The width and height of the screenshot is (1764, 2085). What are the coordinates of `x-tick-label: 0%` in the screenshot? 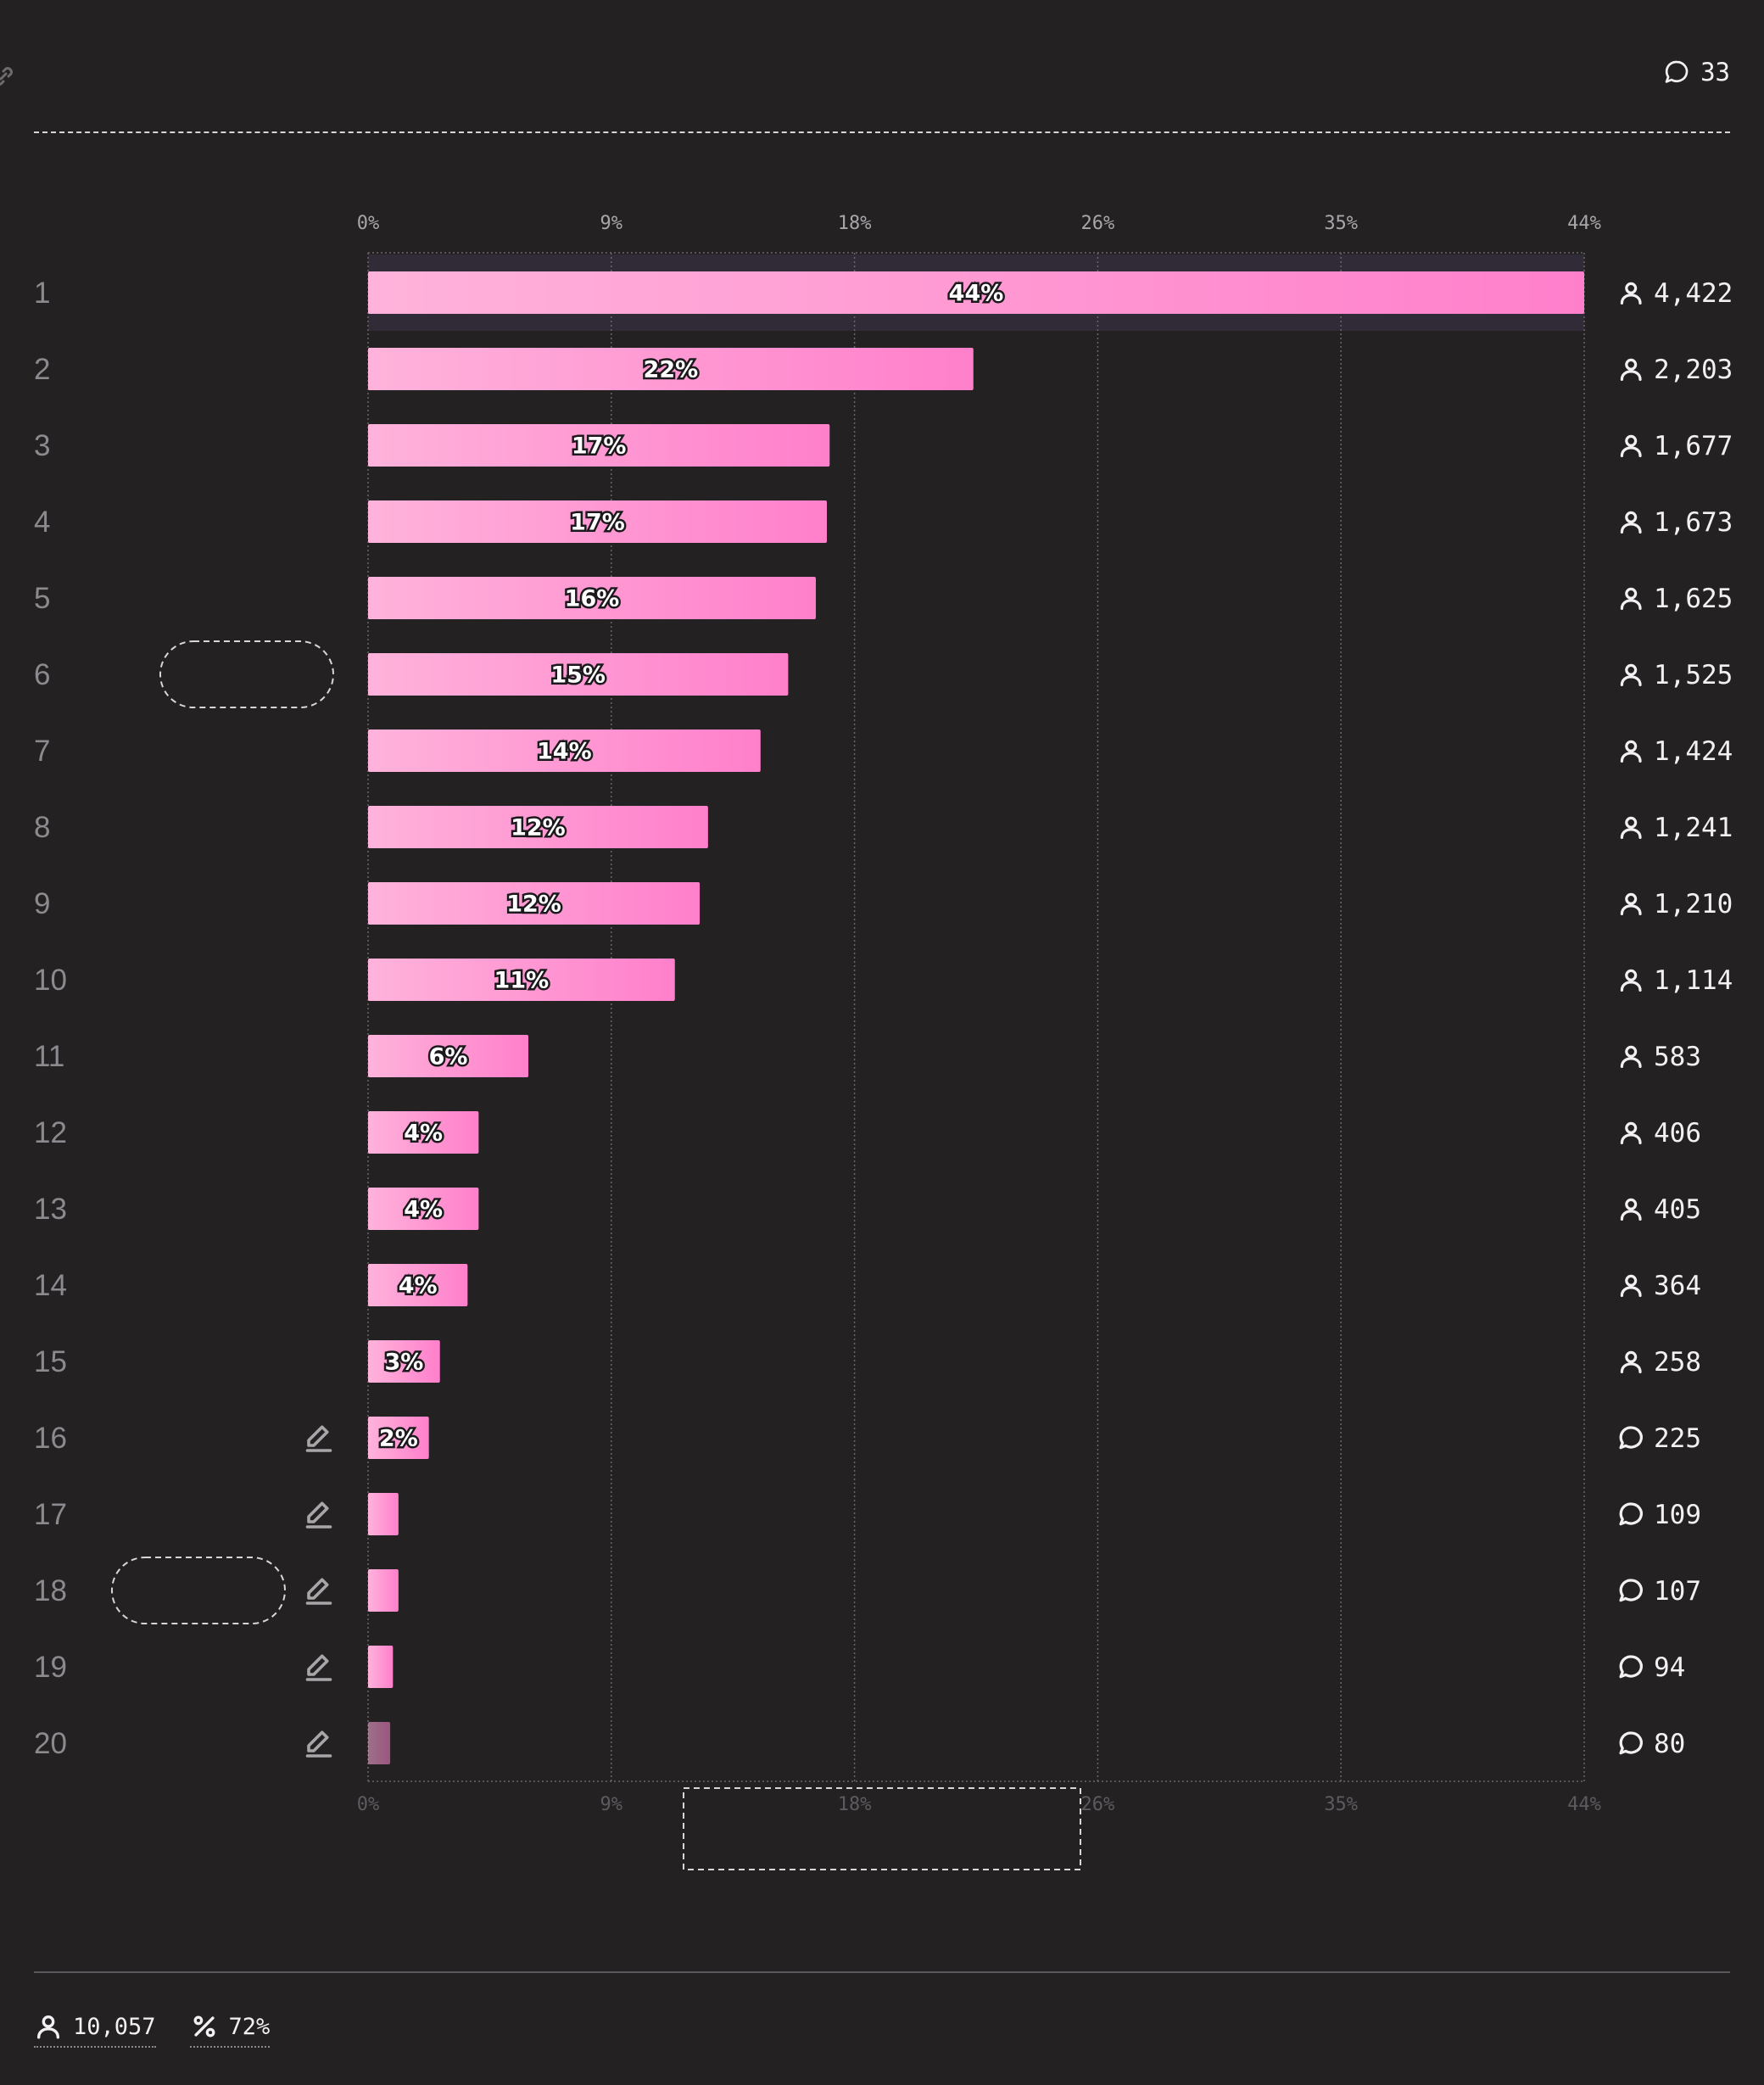 It's located at (368, 223).